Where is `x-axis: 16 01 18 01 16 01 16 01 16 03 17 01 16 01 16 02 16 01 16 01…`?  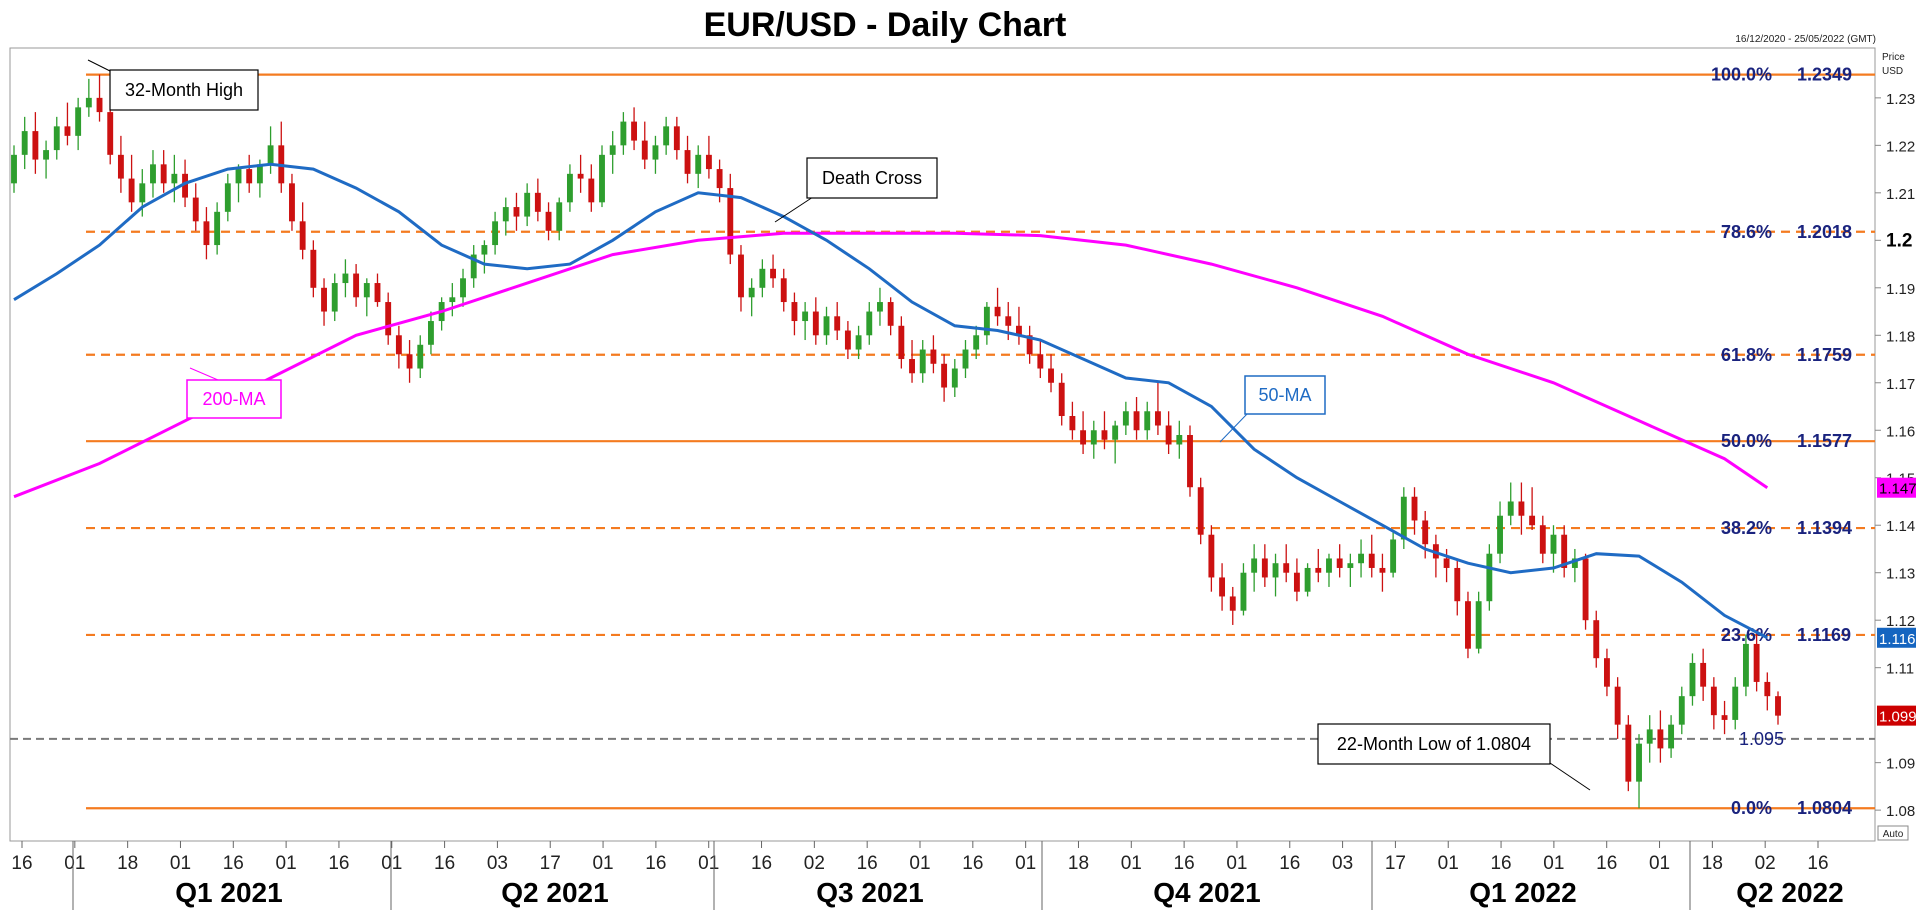 x-axis: 16 01 18 01 16 01 16 01 16 03 17 01 16 01 16 02 16 01 16 01… is located at coordinates (927, 875).